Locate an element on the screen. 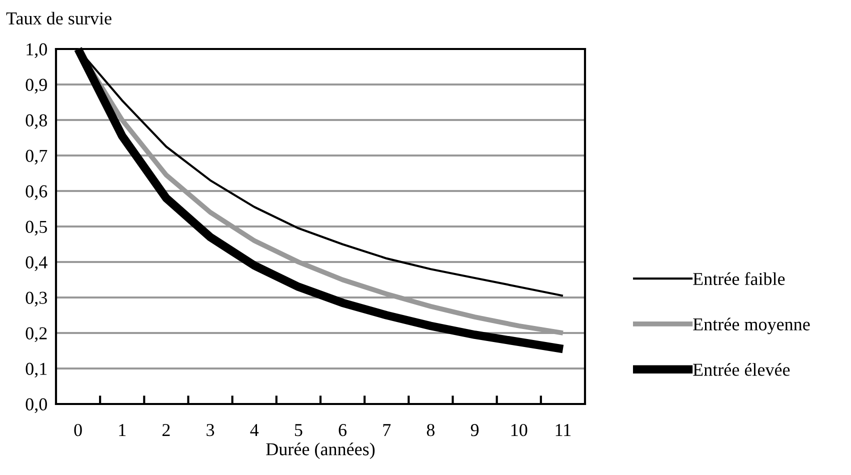  x-tick-label: 6 is located at coordinates (342, 430).